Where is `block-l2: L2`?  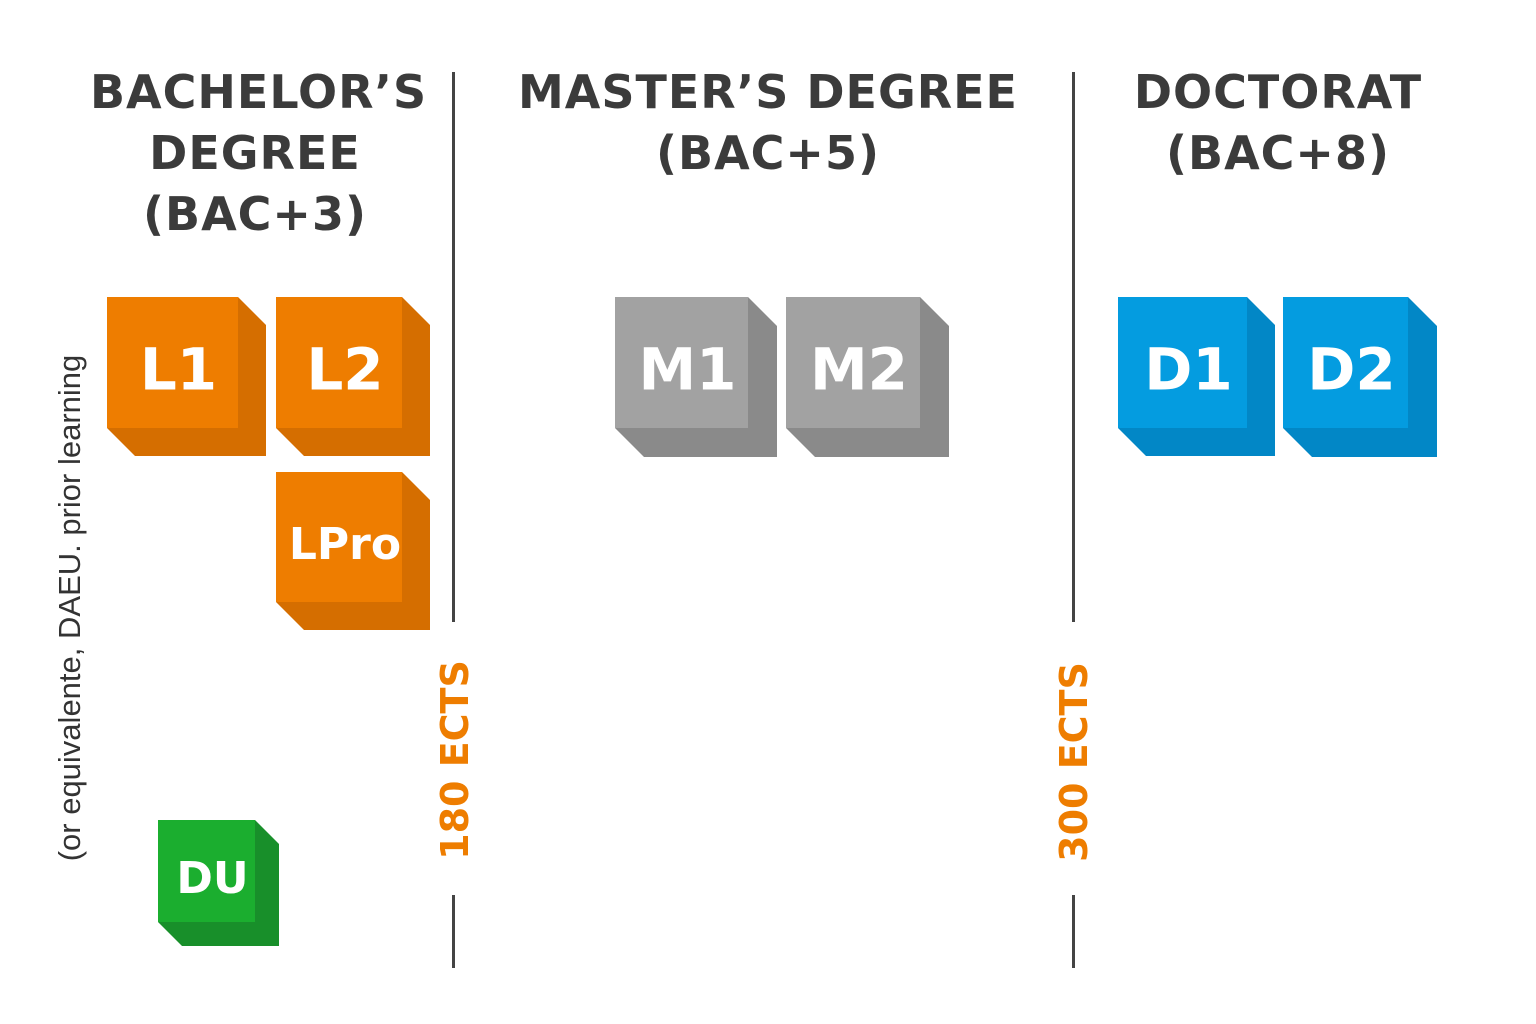 block-l2: L2 is located at coordinates (353, 376).